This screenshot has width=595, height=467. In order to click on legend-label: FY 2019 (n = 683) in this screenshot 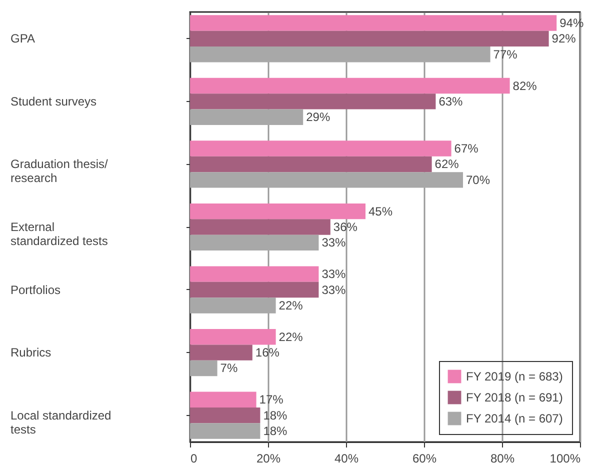, I will do `click(514, 377)`.